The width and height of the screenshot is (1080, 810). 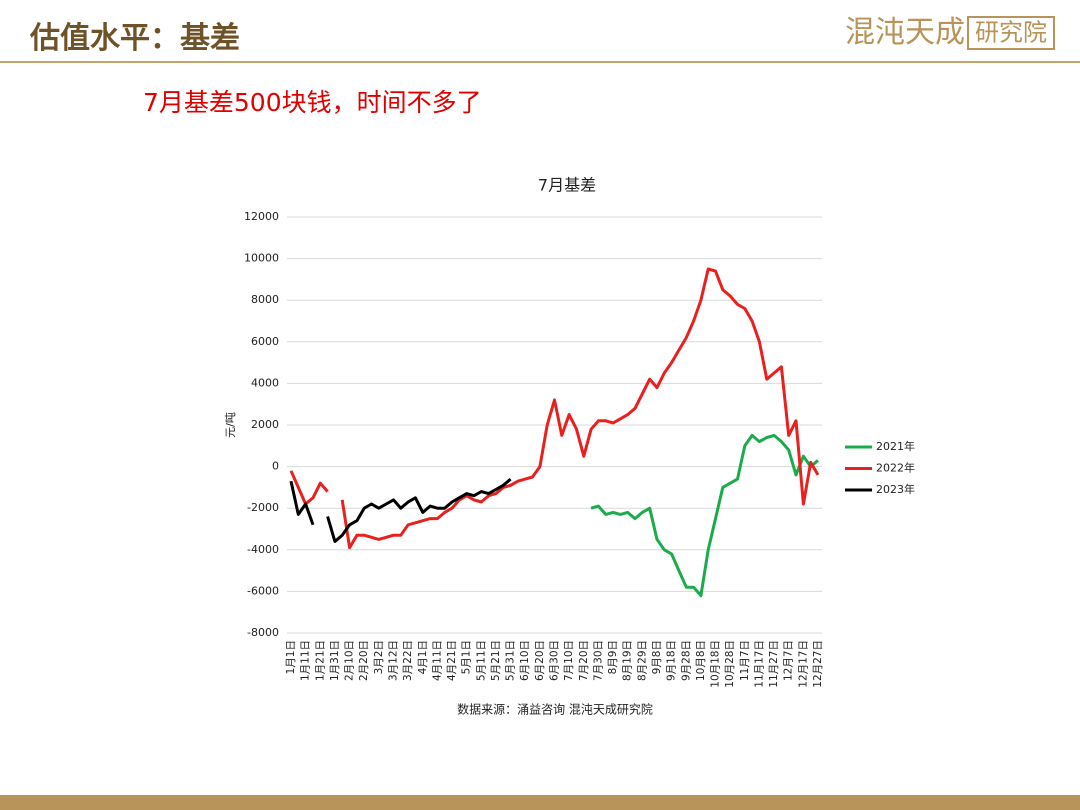 What do you see at coordinates (686, 660) in the screenshot?
I see `x-tick-label: 9月28日` at bounding box center [686, 660].